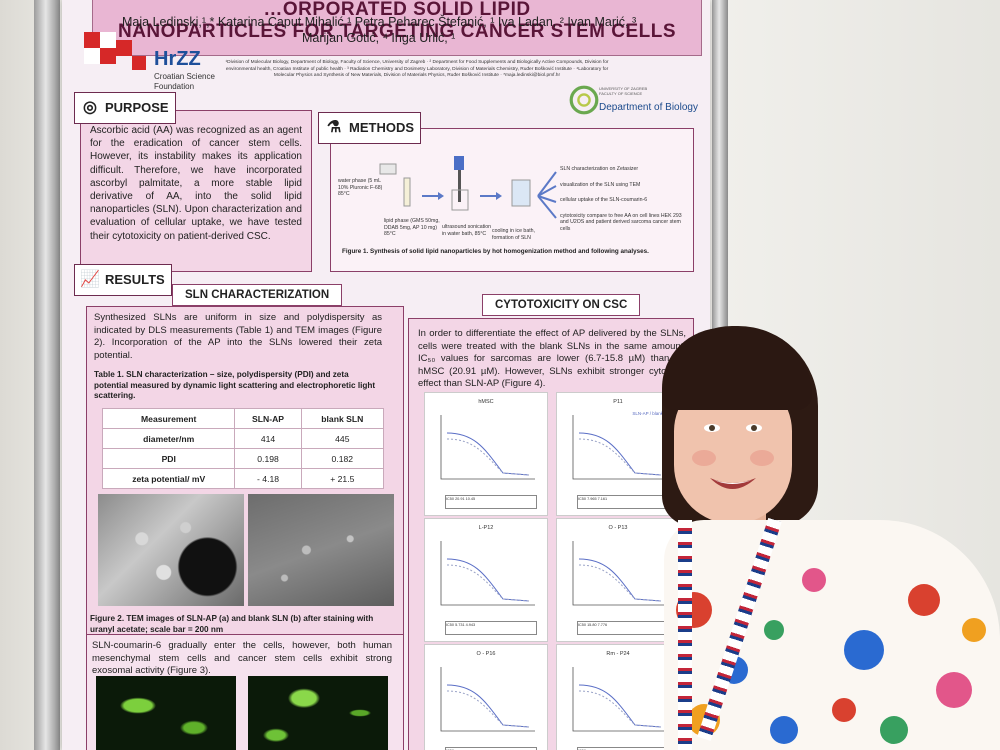 This screenshot has width=1000, height=750. Describe the element at coordinates (257, 295) in the screenshot. I see `sln-characterization-label: SLN CHARACTERIZATION` at that location.